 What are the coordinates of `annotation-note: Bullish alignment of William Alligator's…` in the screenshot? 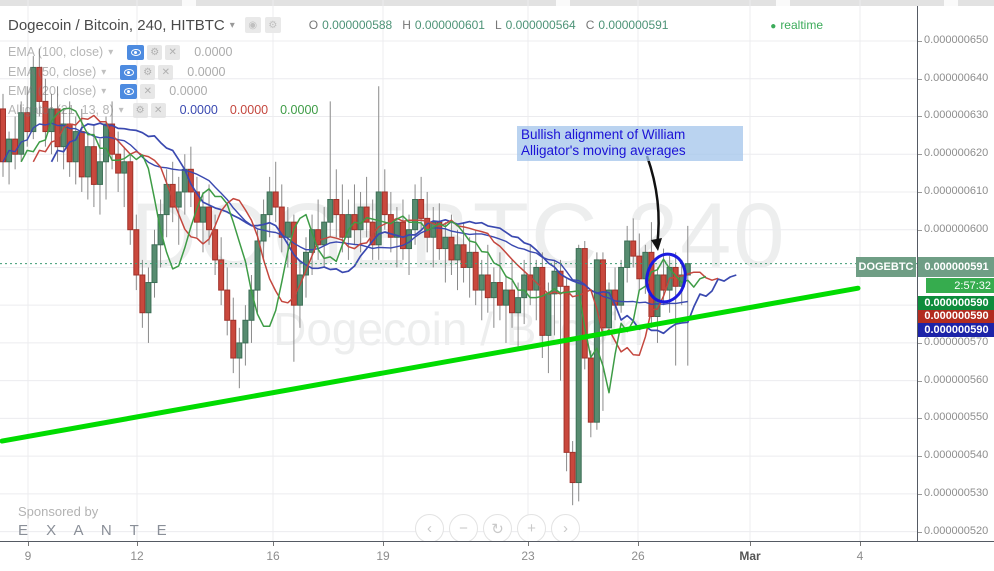 It's located at (630, 143).